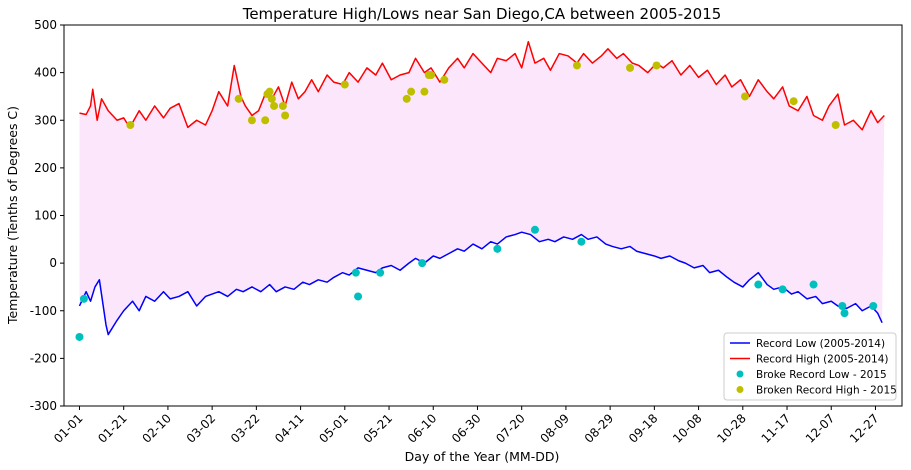  I want to click on x-tick-label: 10-08, so click(687, 428).